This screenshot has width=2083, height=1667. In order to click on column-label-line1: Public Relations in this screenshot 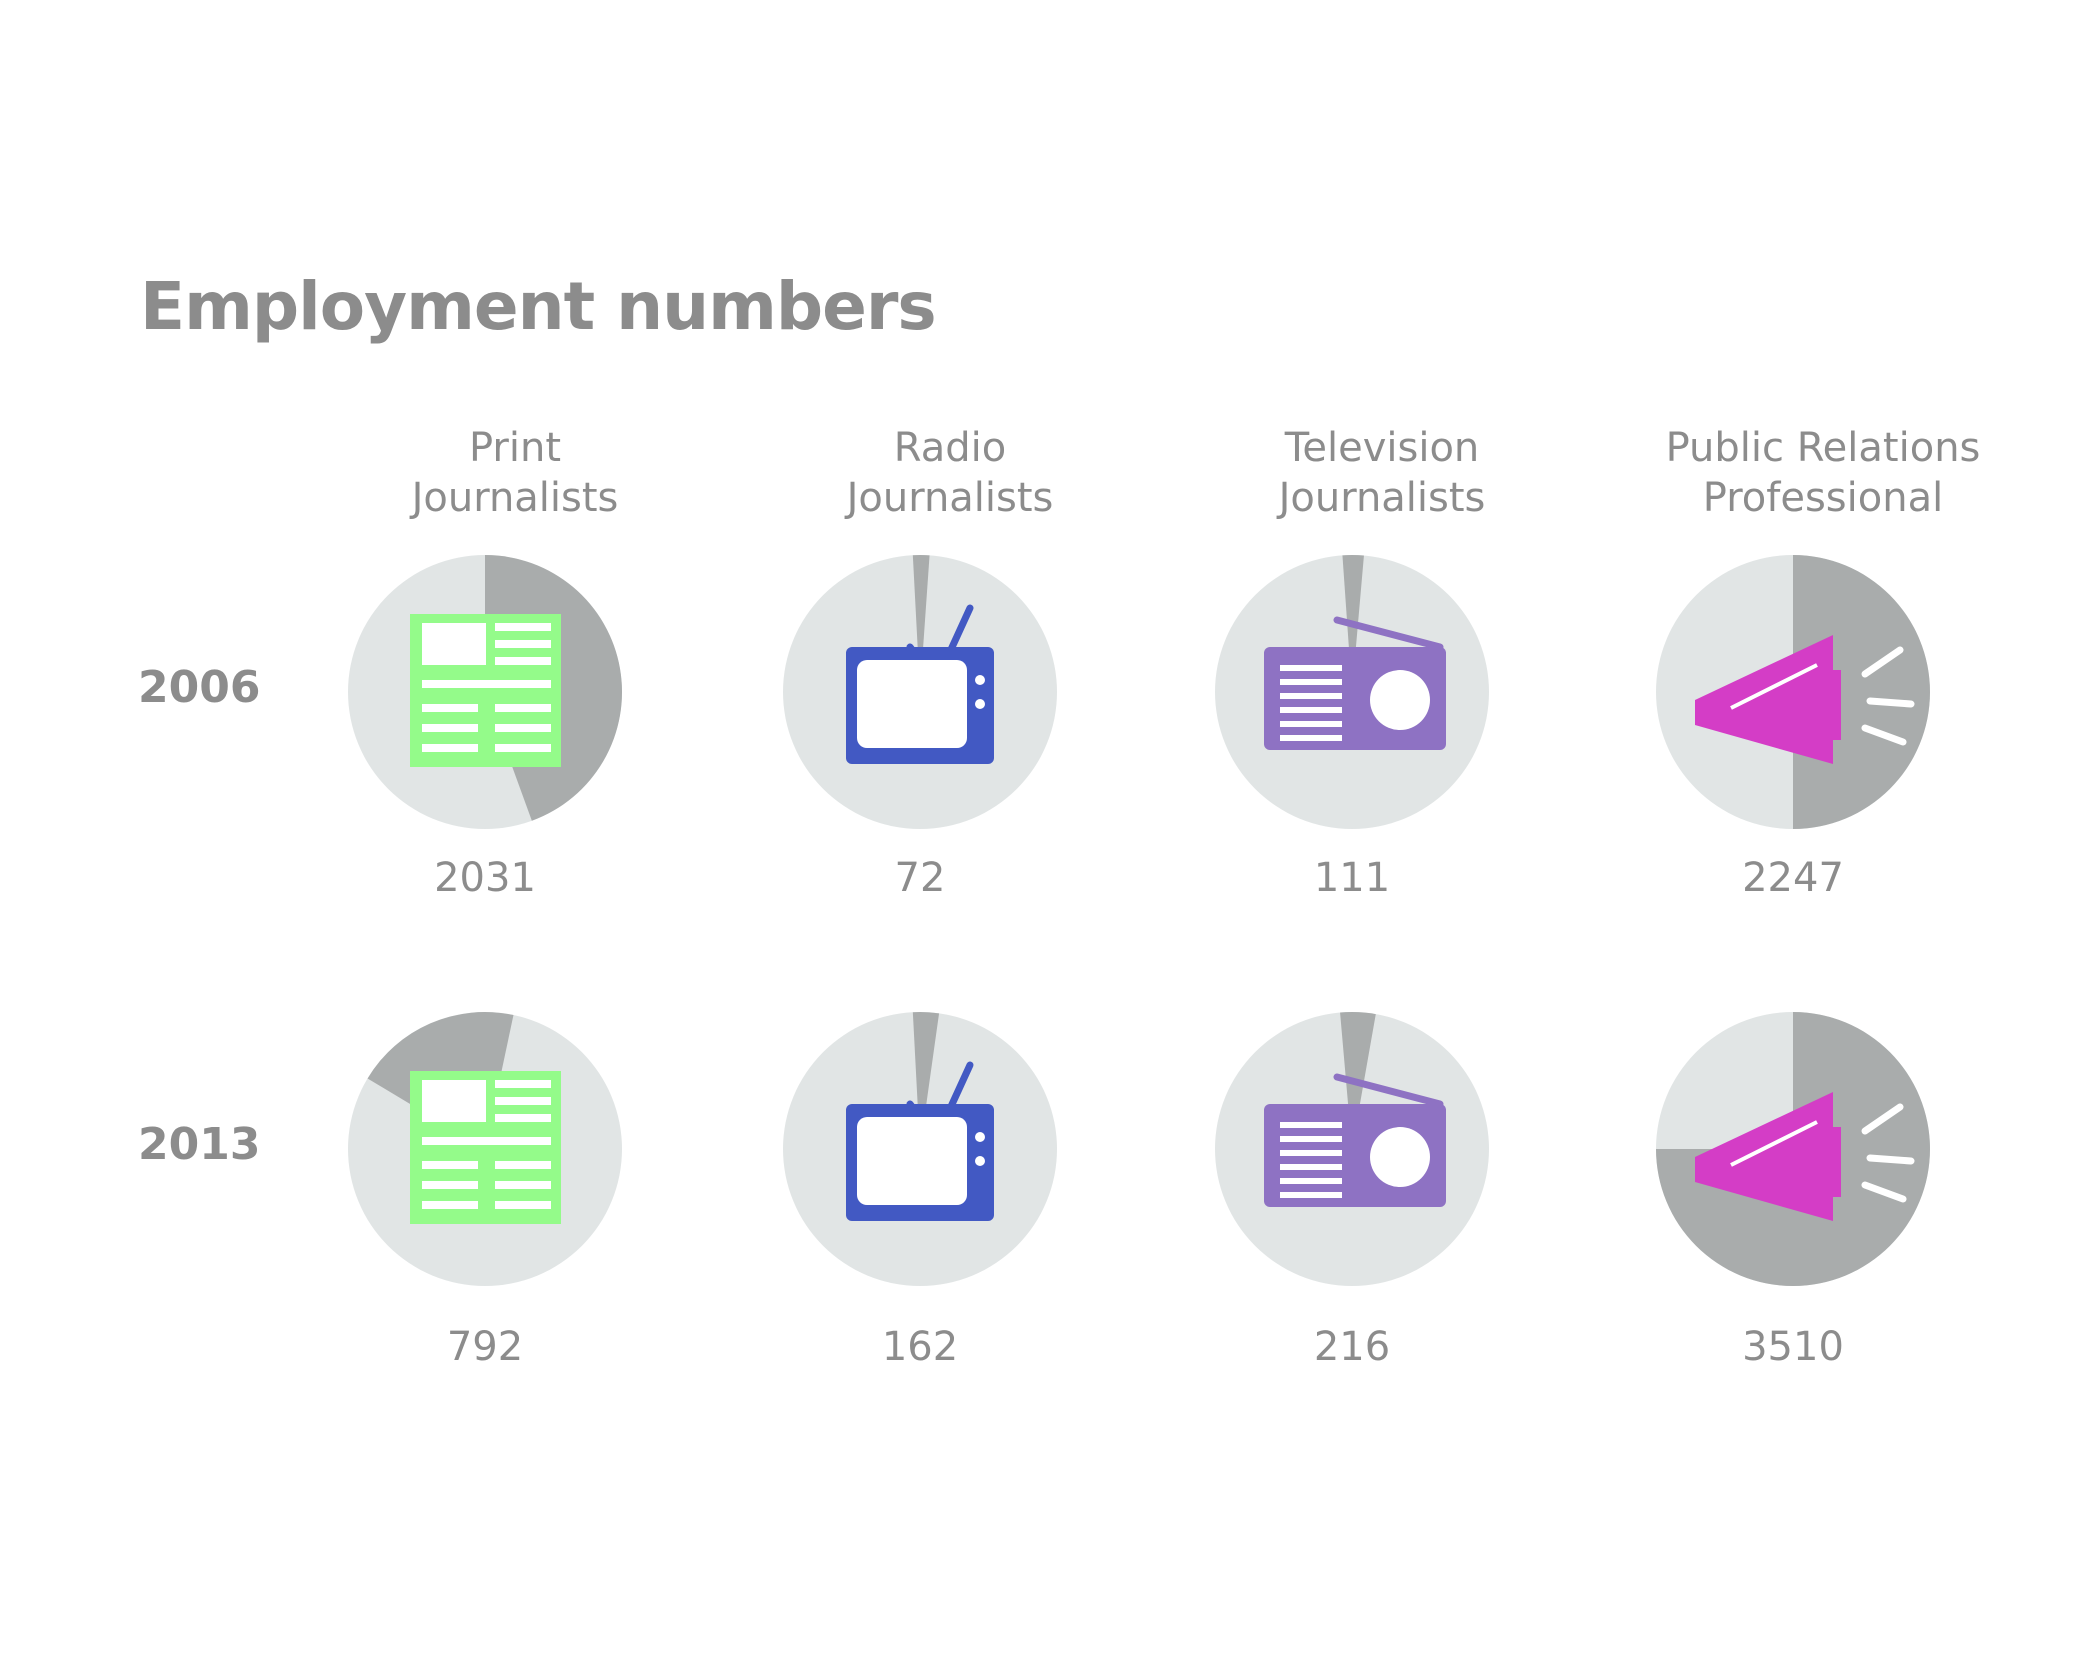, I will do `click(1823, 448)`.